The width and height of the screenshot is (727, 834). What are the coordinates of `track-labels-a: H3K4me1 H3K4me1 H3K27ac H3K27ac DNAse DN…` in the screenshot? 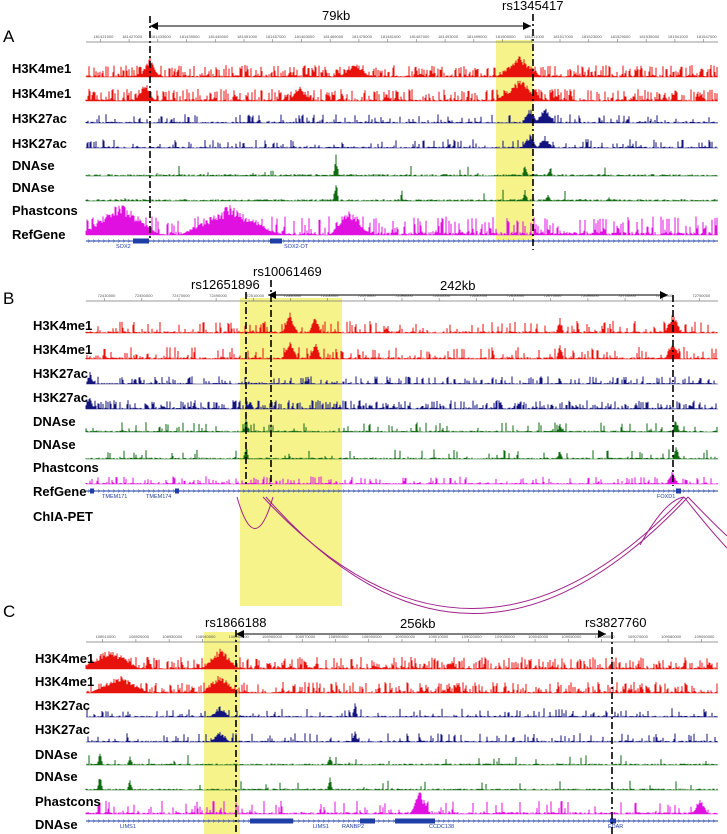 It's located at (45, 151).